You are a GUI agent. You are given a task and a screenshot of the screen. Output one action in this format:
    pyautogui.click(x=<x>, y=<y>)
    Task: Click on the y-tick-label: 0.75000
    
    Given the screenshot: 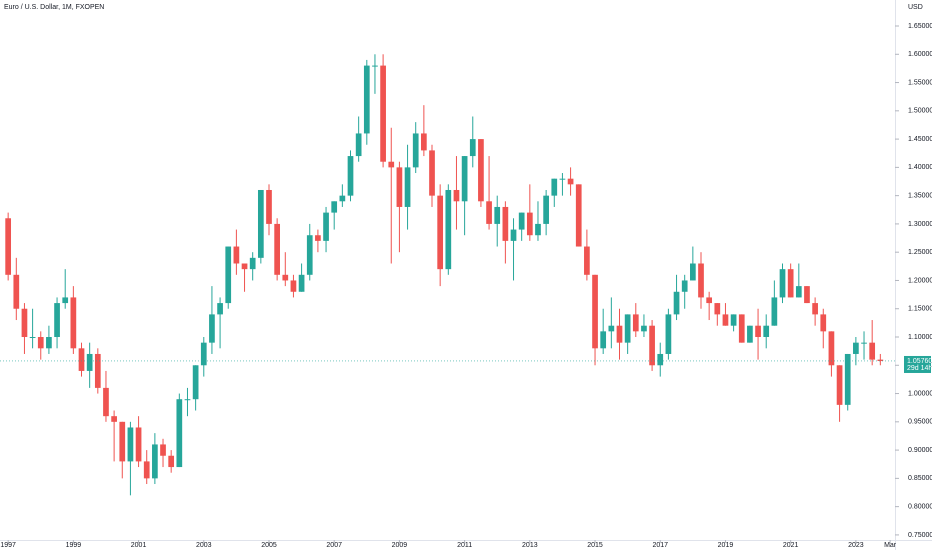 What is the action you would take?
    pyautogui.click(x=920, y=535)
    